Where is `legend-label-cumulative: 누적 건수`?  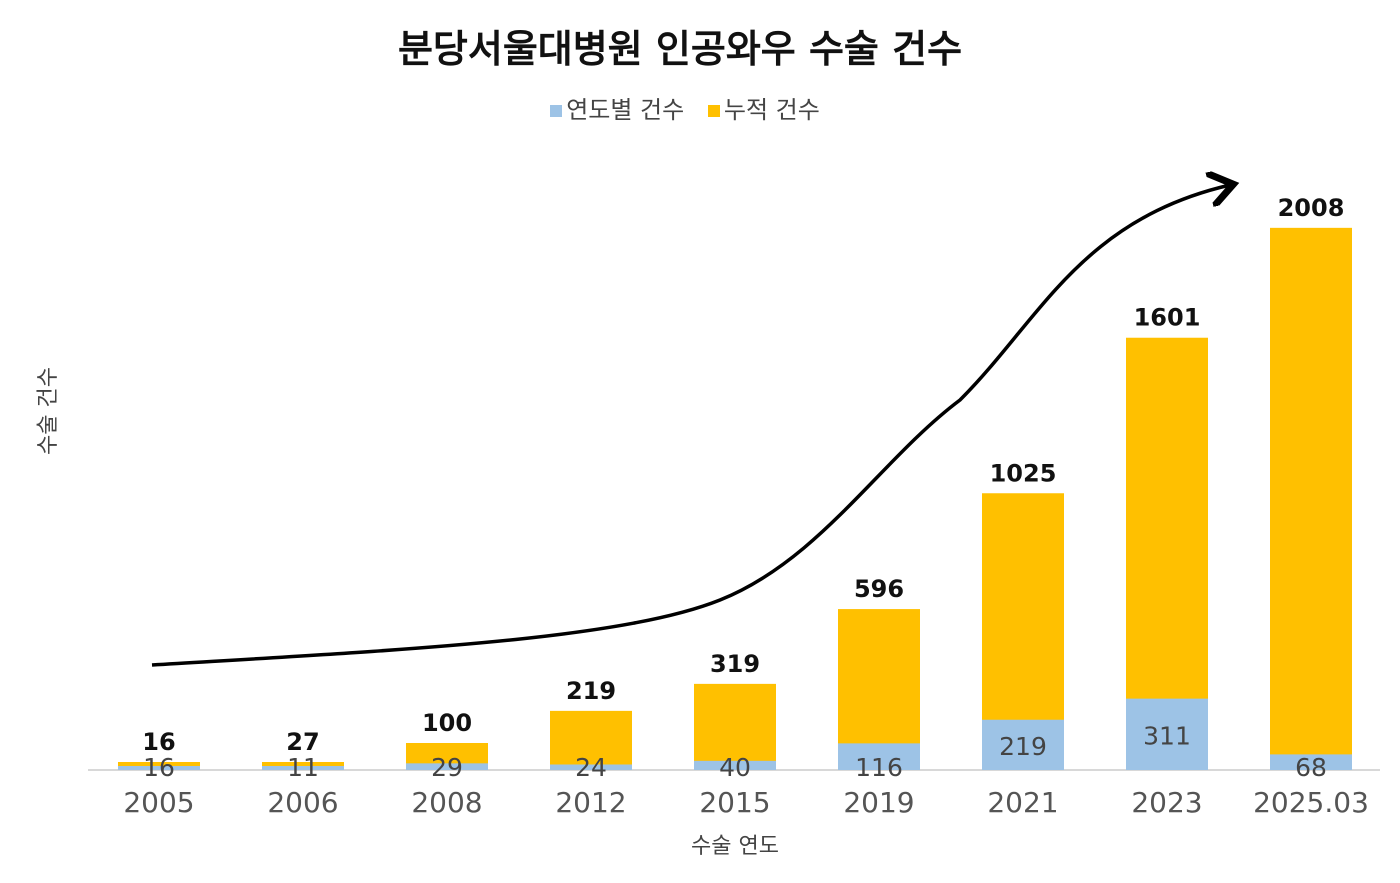
legend-label-cumulative: 누적 건수 is located at coordinates (771, 110).